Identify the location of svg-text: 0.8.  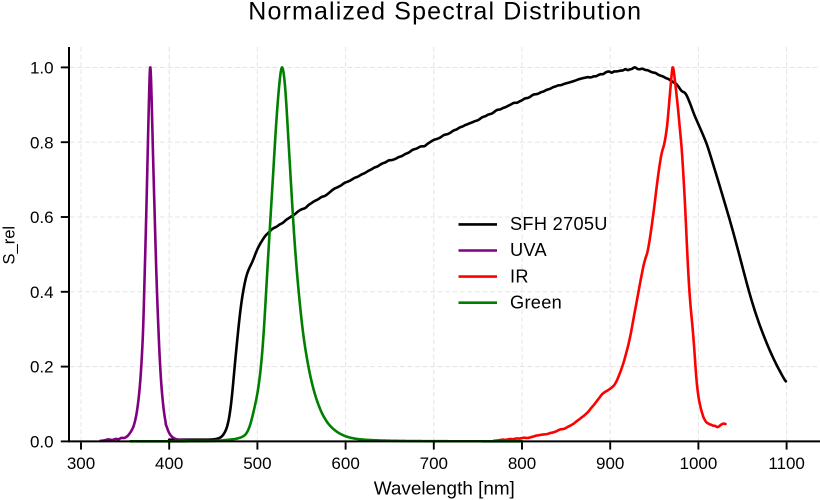
(42, 142).